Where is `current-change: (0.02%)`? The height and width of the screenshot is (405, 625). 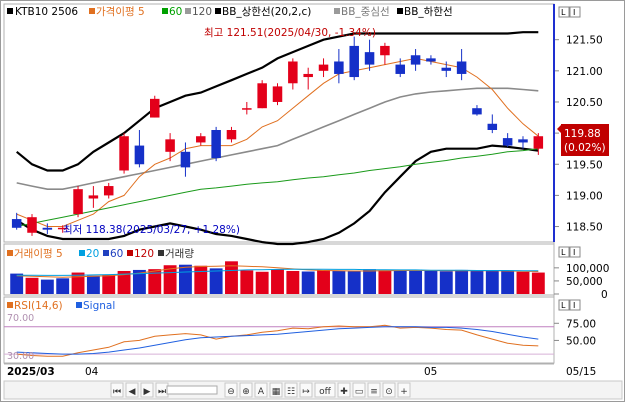 current-change: (0.02%) is located at coordinates (585, 148).